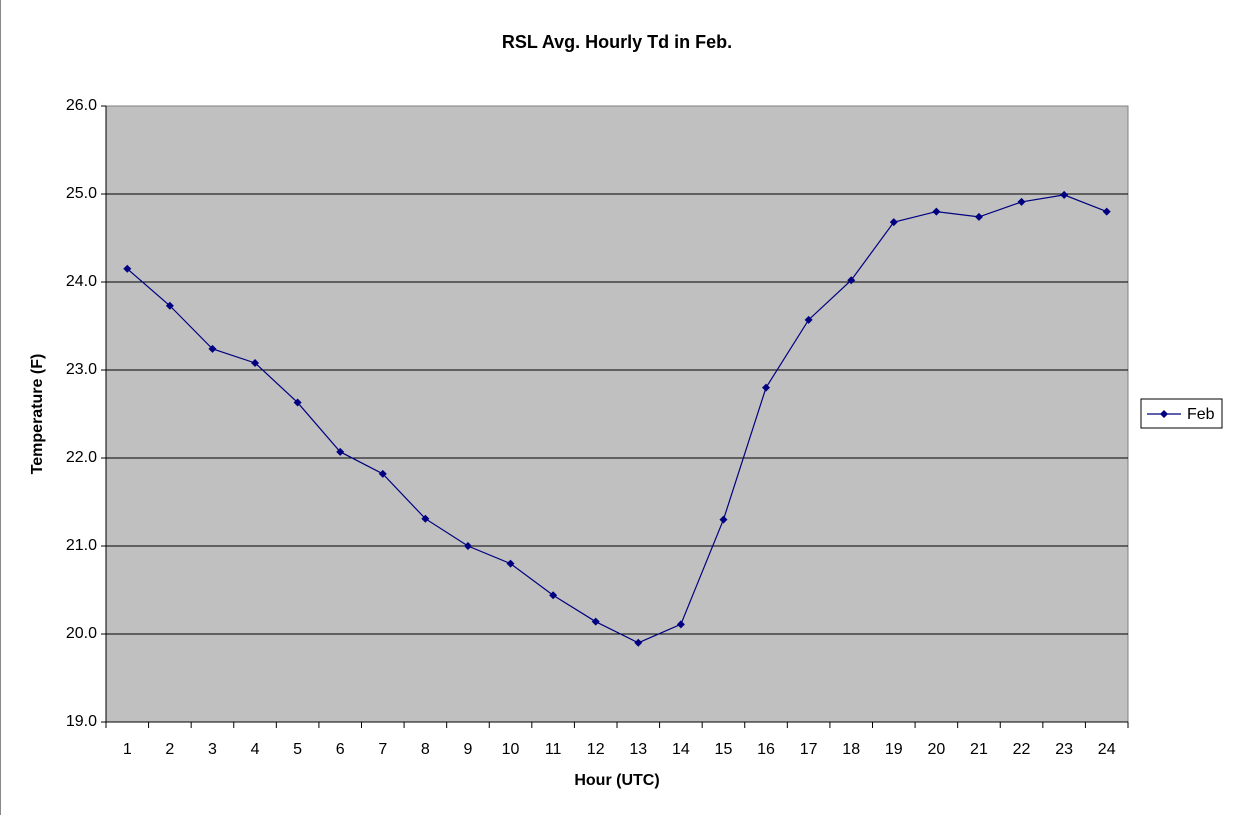 This screenshot has width=1235, height=815. Describe the element at coordinates (1164, 414) in the screenshot. I see `legend-marker` at that location.